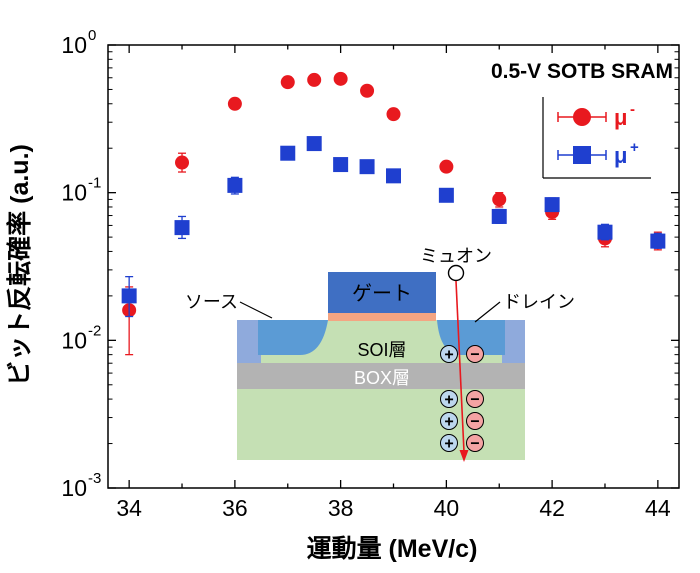  What do you see at coordinates (552, 508) in the screenshot?
I see `x-tick-label: 42` at bounding box center [552, 508].